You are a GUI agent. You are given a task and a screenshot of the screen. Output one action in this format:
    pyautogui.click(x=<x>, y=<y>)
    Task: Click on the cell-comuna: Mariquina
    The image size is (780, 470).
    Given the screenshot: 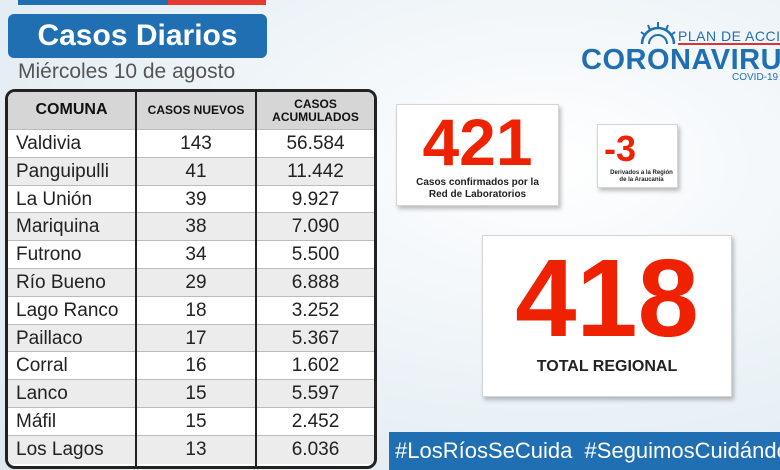 What is the action you would take?
    pyautogui.click(x=58, y=227)
    